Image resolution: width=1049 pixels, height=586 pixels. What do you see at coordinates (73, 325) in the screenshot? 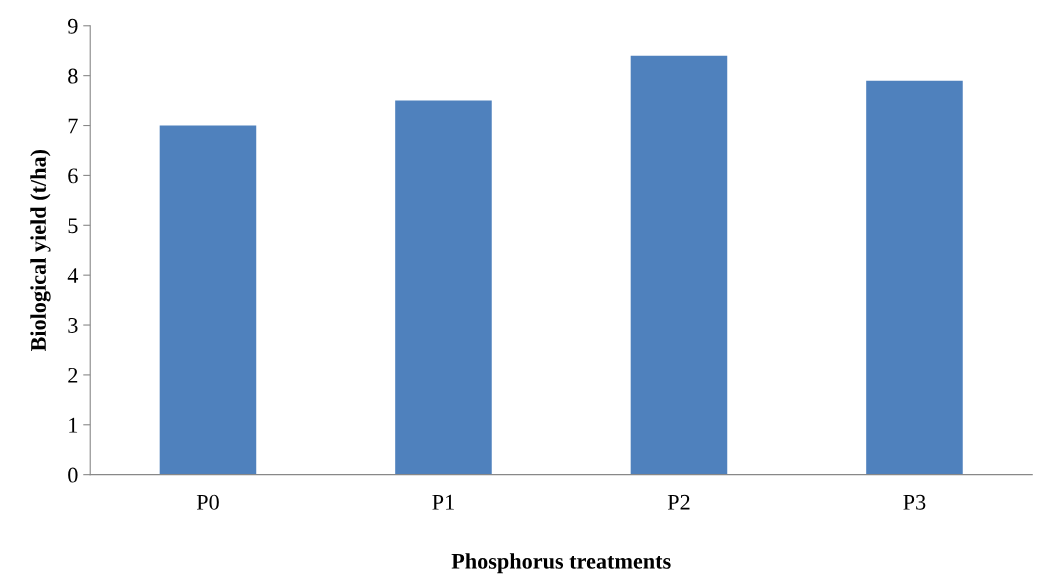
I see `y-tick-label: 3` at bounding box center [73, 325].